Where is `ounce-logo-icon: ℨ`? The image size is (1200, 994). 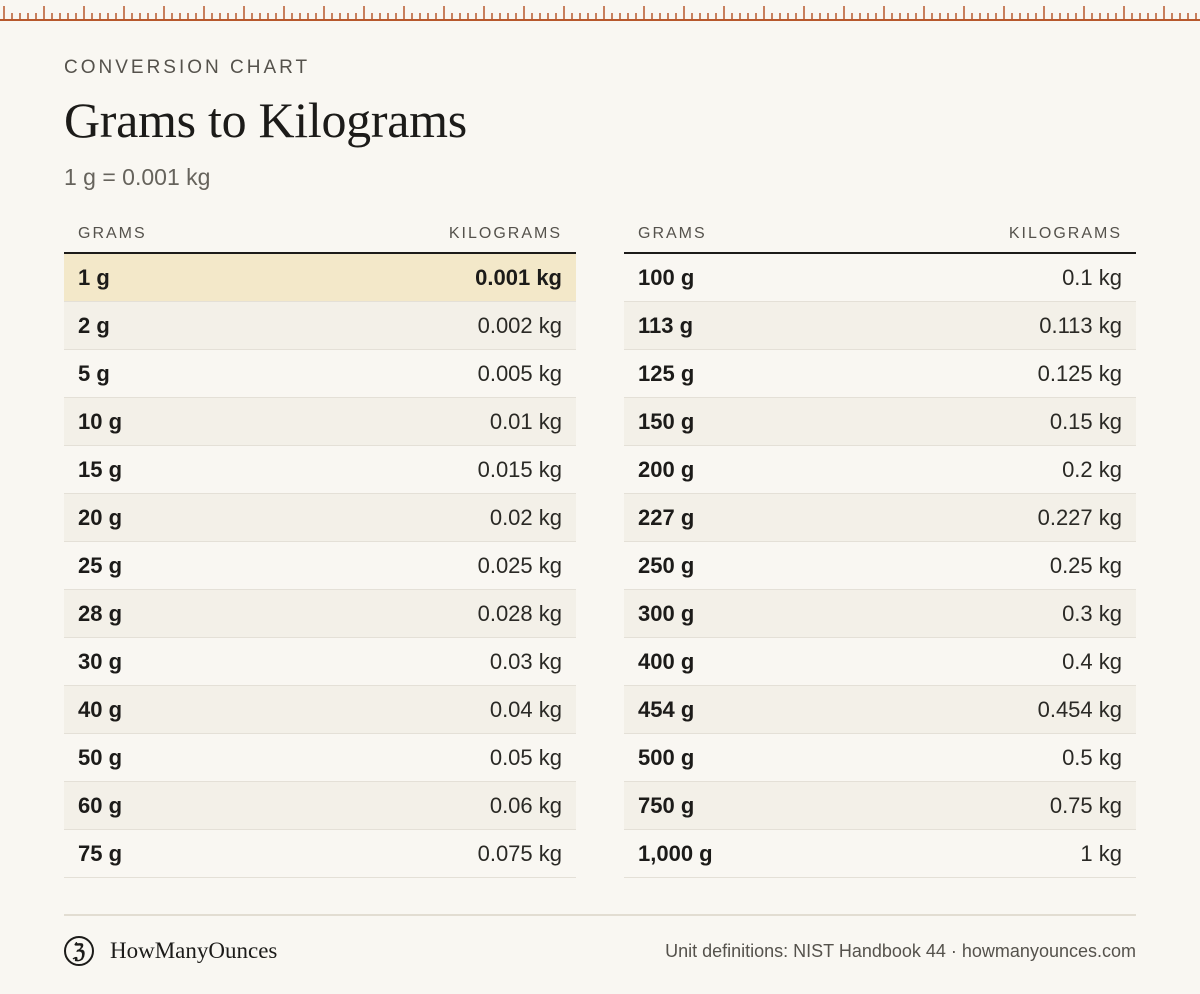
ounce-logo-icon: ℨ is located at coordinates (79, 951).